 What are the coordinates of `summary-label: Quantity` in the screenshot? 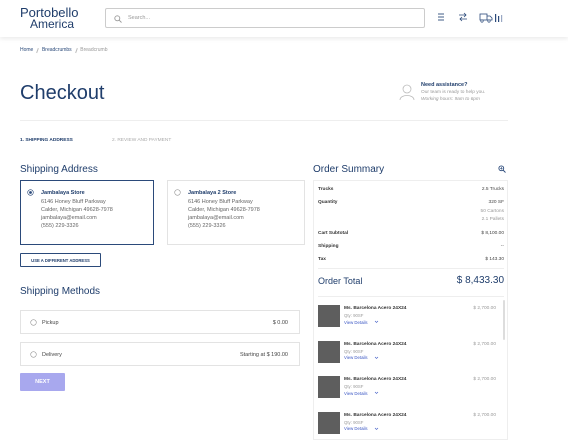 It's located at (328, 202).